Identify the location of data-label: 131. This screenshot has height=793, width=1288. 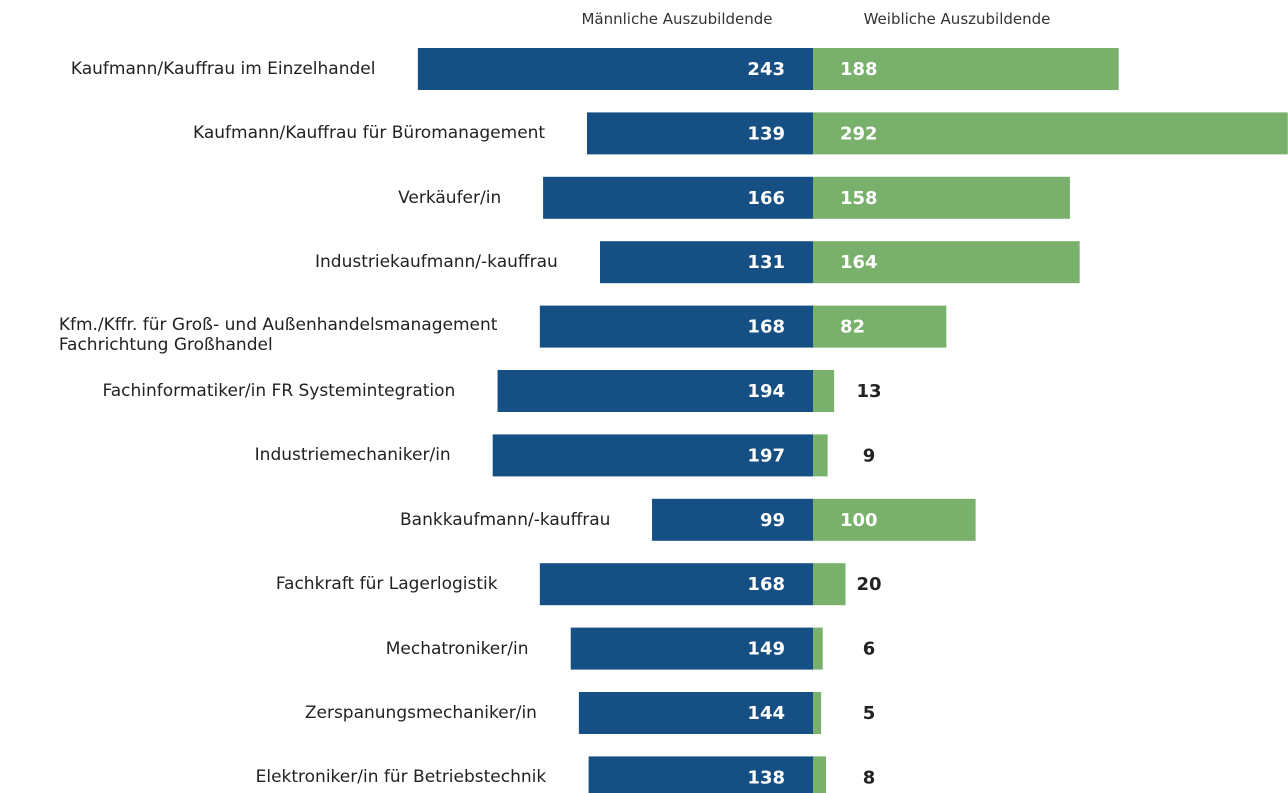
(766, 262).